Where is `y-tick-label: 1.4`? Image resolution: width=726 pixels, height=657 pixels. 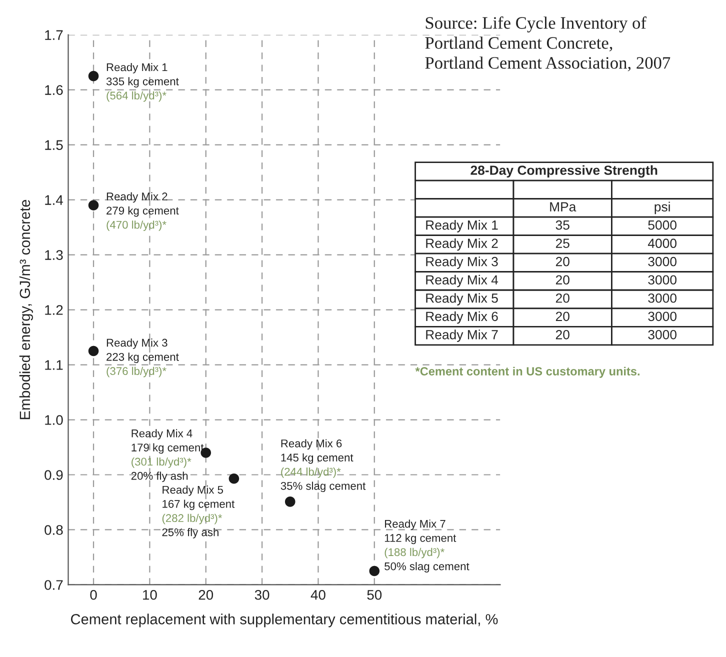 y-tick-label: 1.4 is located at coordinates (54, 200).